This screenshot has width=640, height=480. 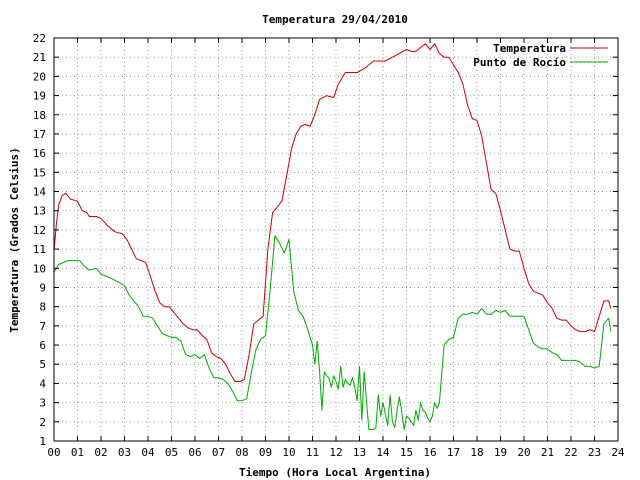 What do you see at coordinates (171, 452) in the screenshot?
I see `x-tick-label: 05` at bounding box center [171, 452].